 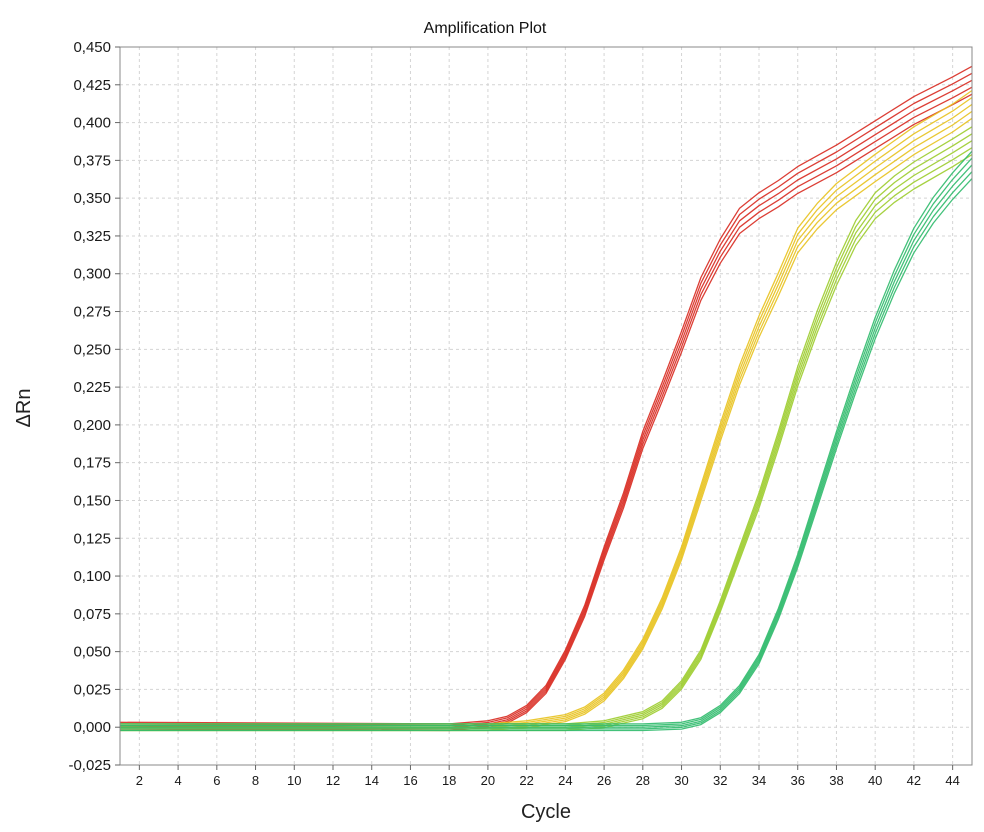 I want to click on y-tick-label: 0,075, so click(x=92, y=614).